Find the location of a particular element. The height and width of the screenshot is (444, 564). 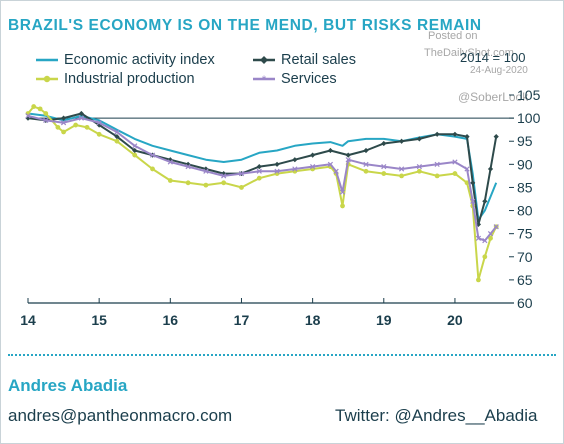

legend-label-economic-activity: Economic activity index is located at coordinates (139, 60).